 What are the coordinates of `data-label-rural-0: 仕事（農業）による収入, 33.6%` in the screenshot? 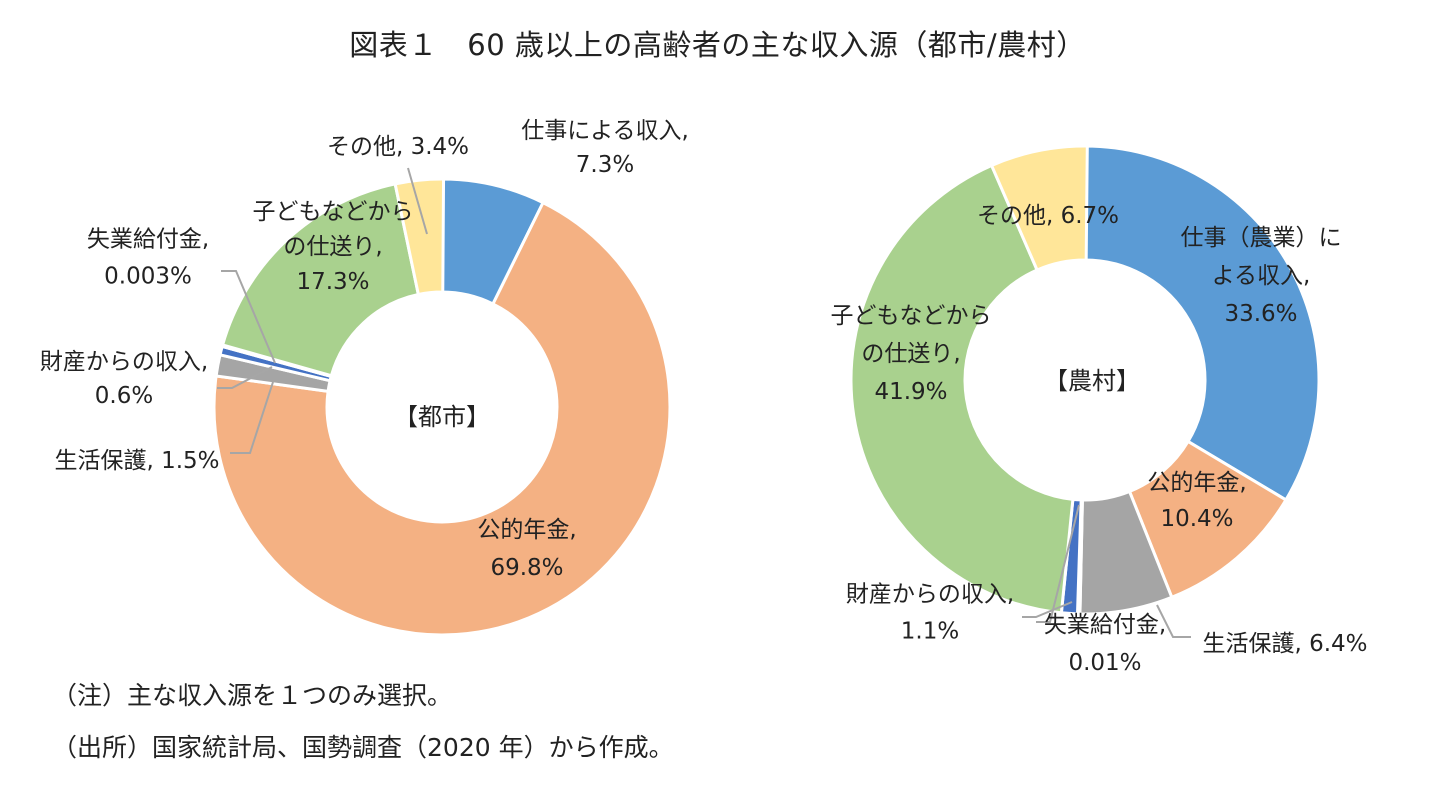 It's located at (1261, 276).